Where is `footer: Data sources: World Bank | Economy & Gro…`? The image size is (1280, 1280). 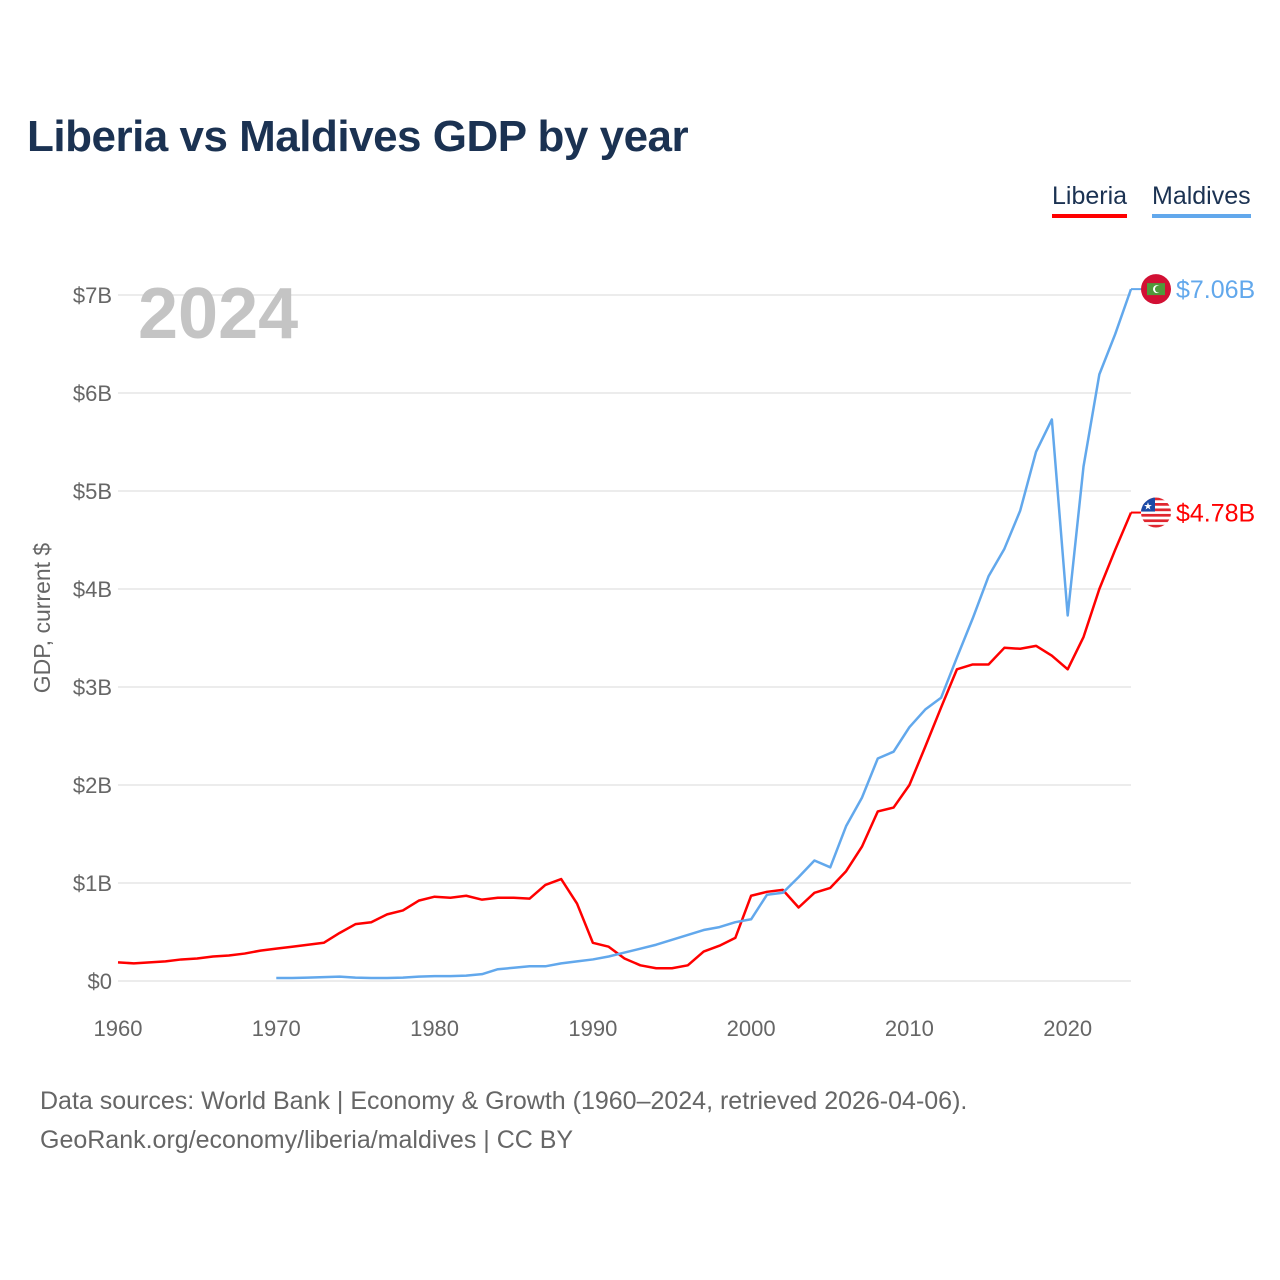
footer: Data sources: World Bank | Economy & Gro… is located at coordinates (503, 1121).